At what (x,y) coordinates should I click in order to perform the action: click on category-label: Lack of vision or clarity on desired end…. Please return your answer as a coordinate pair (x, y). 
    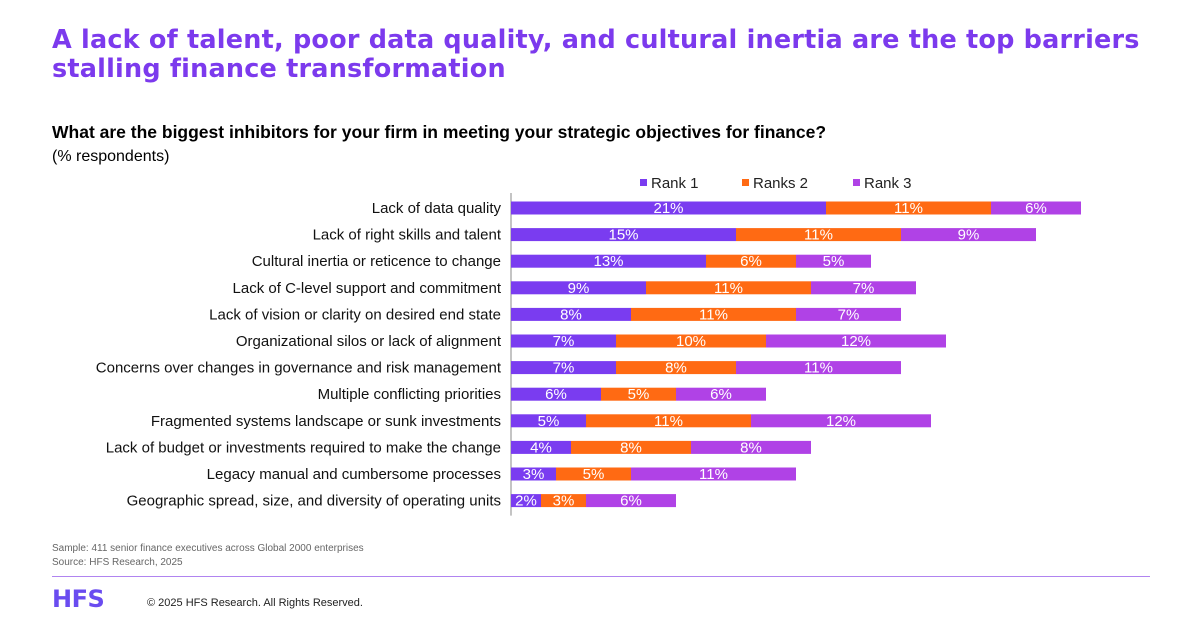
    Looking at the image, I should click on (355, 314).